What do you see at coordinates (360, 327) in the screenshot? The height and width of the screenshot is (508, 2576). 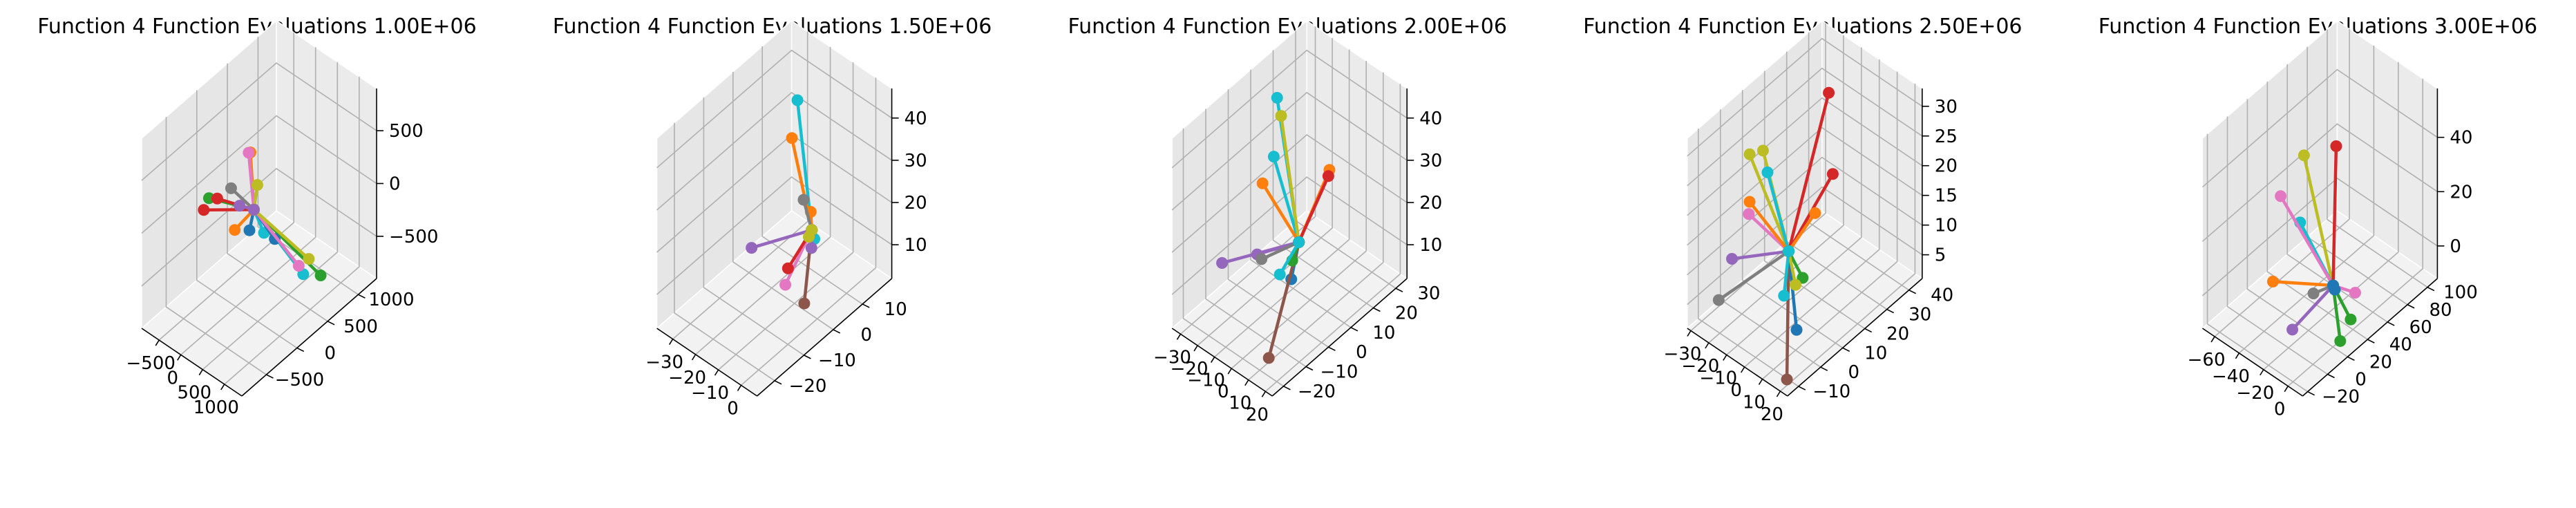 I see `y-tick-label-2: 500` at bounding box center [360, 327].